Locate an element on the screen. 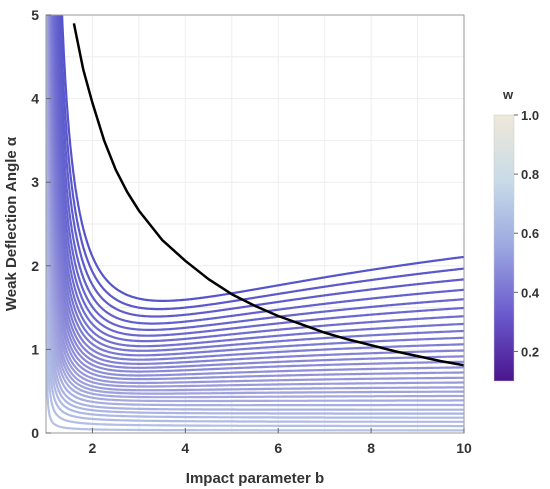 This screenshot has height=489, width=550. x-tick-label: 2 is located at coordinates (93, 448).